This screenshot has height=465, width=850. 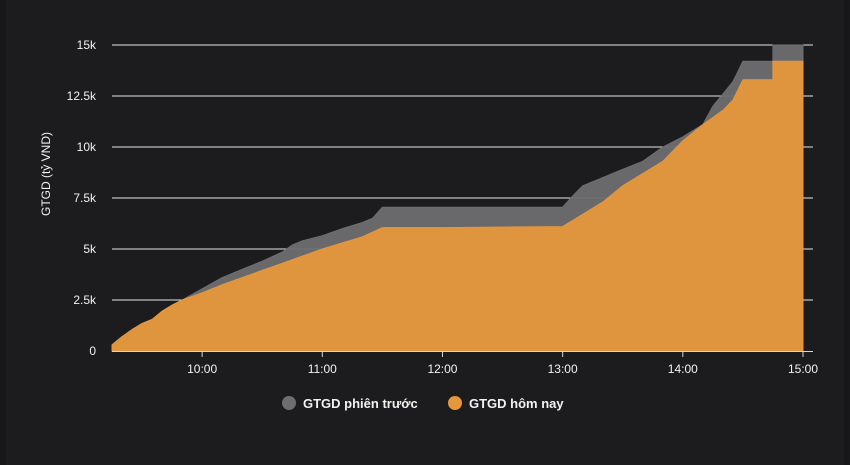 I want to click on y-tick-label: 5k, so click(x=90, y=249).